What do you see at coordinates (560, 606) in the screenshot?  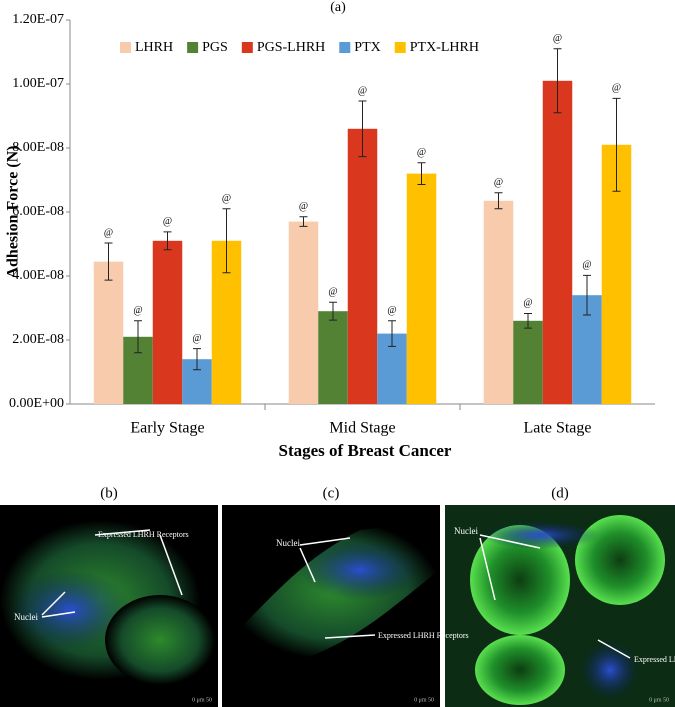 I see `image-d` at bounding box center [560, 606].